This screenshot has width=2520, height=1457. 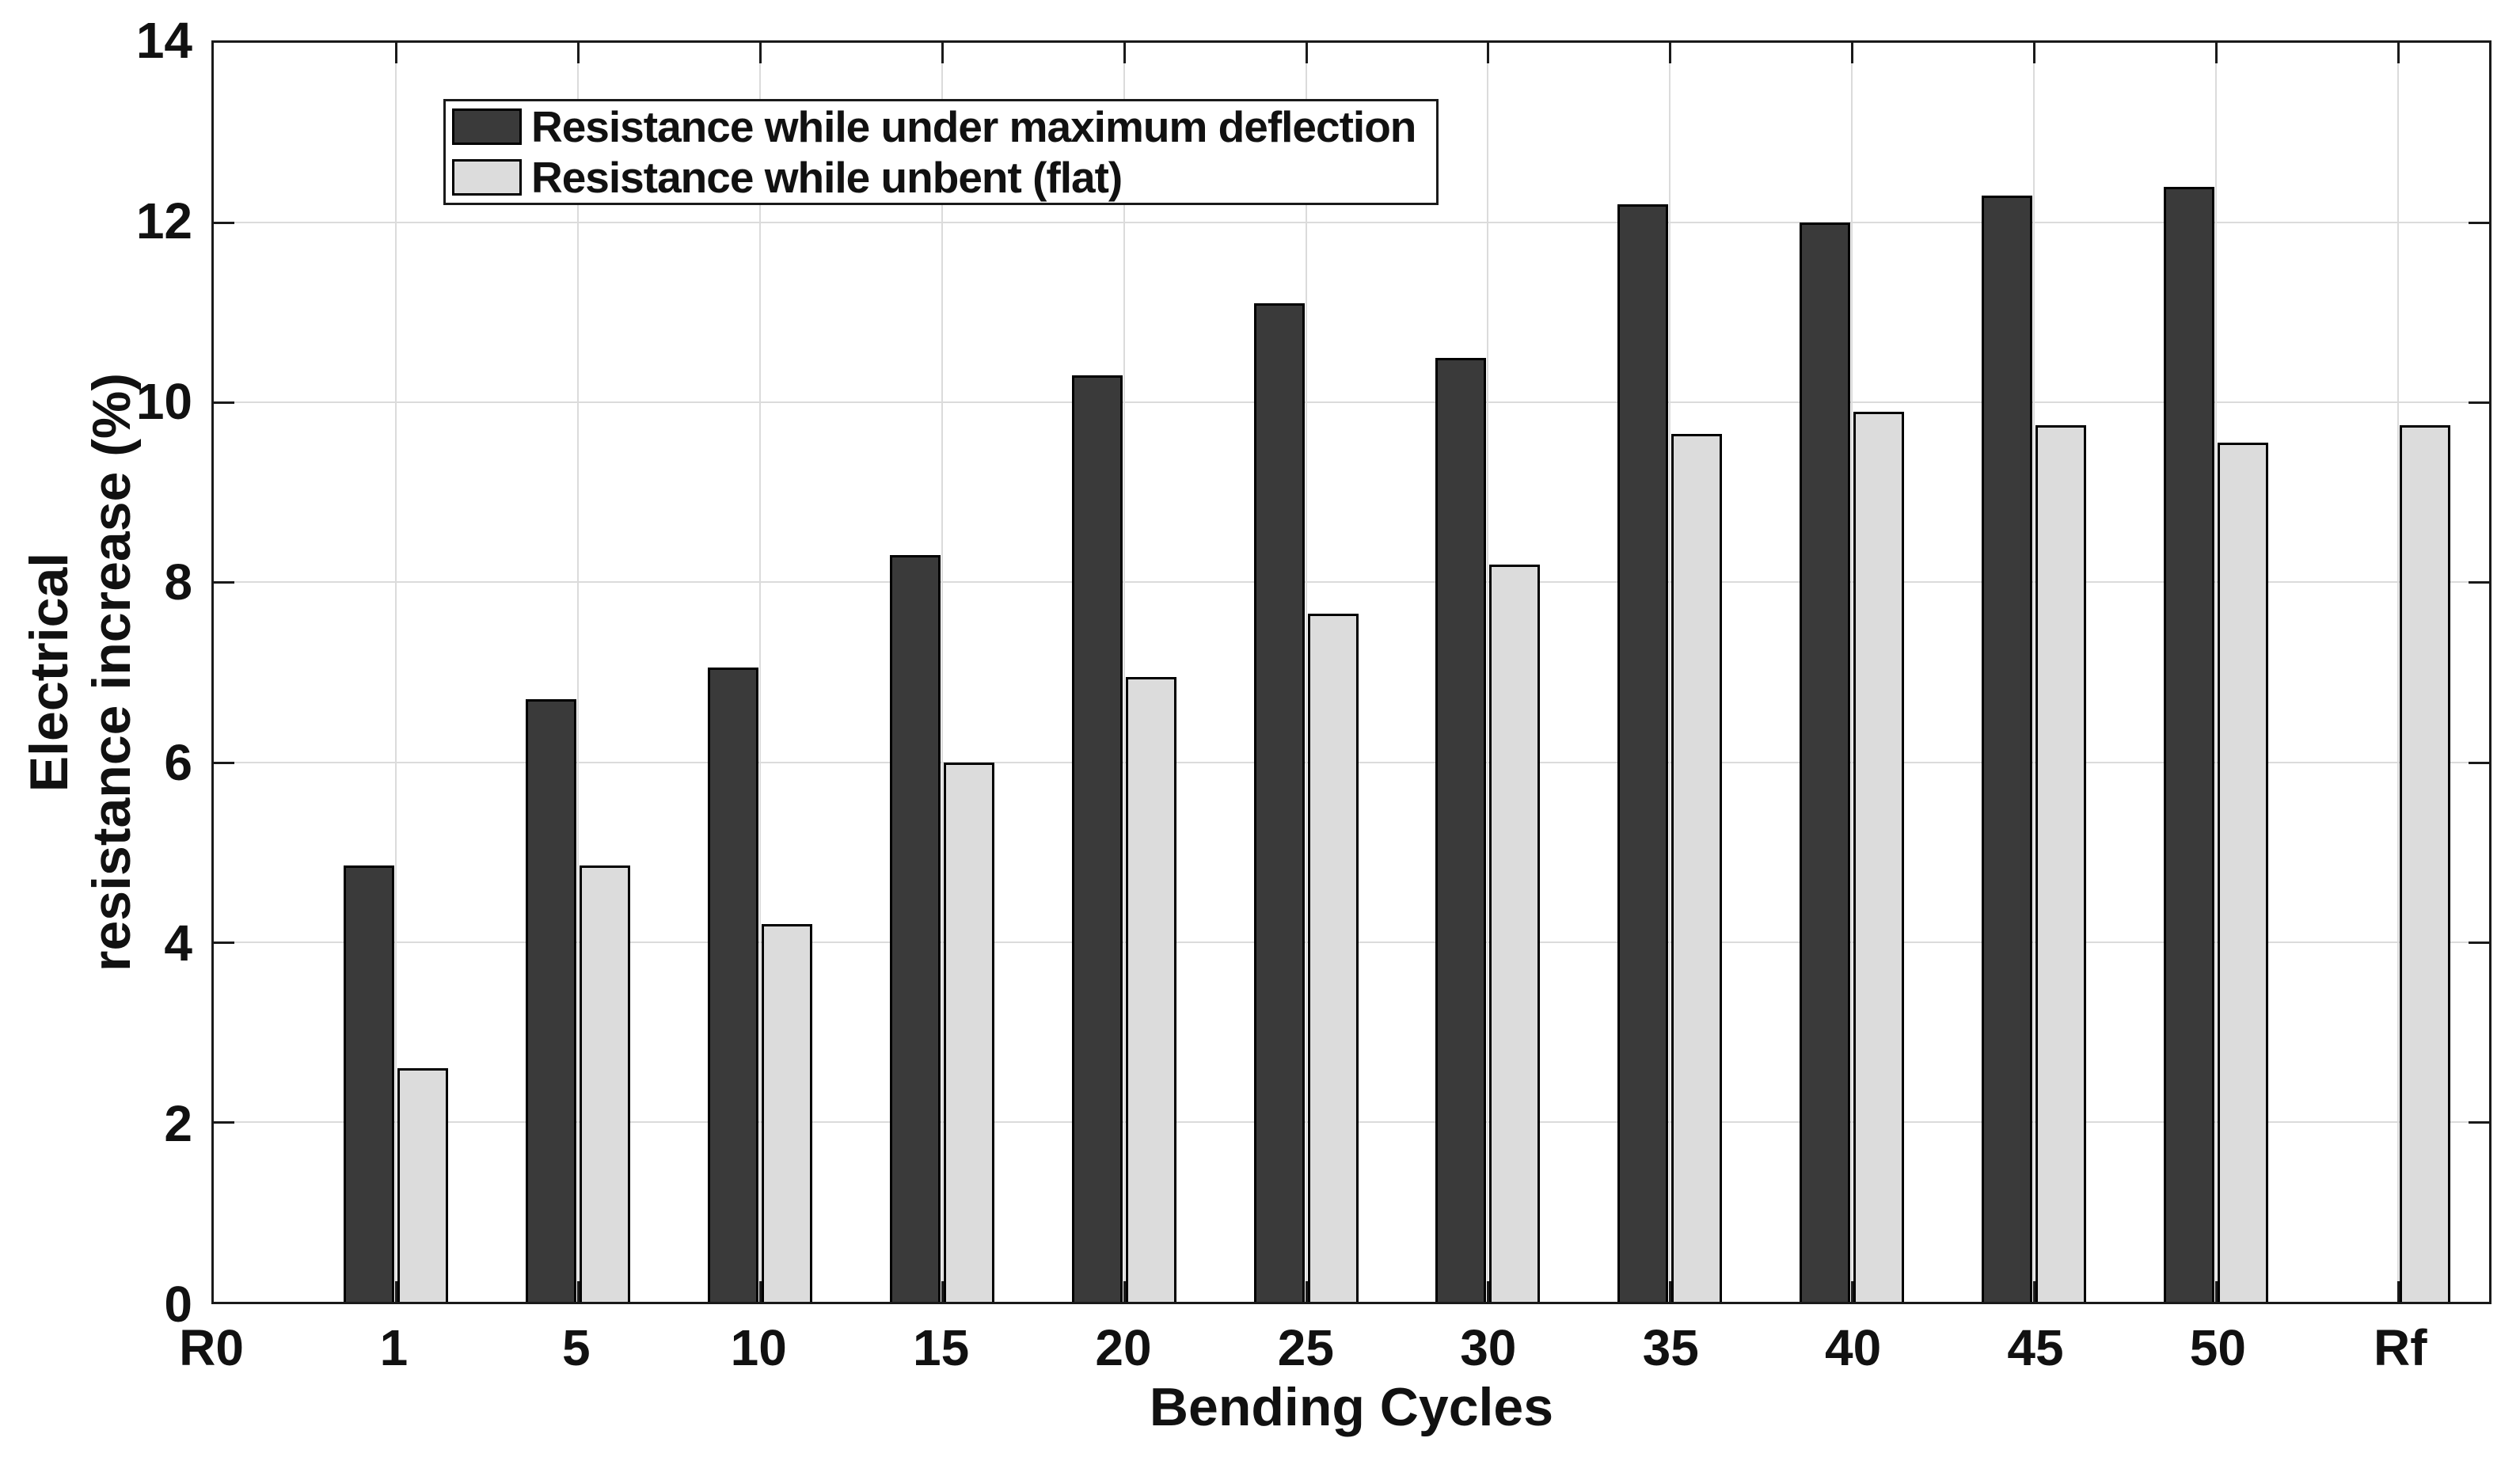 What do you see at coordinates (2398, 672) in the screenshot?
I see `v-gridline-Rf` at bounding box center [2398, 672].